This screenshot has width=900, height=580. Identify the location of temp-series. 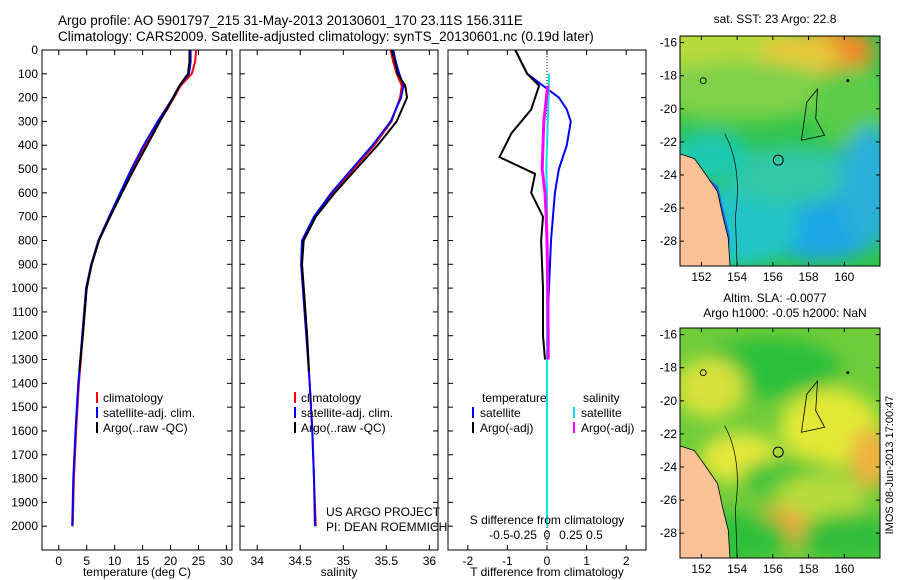
(134, 288).